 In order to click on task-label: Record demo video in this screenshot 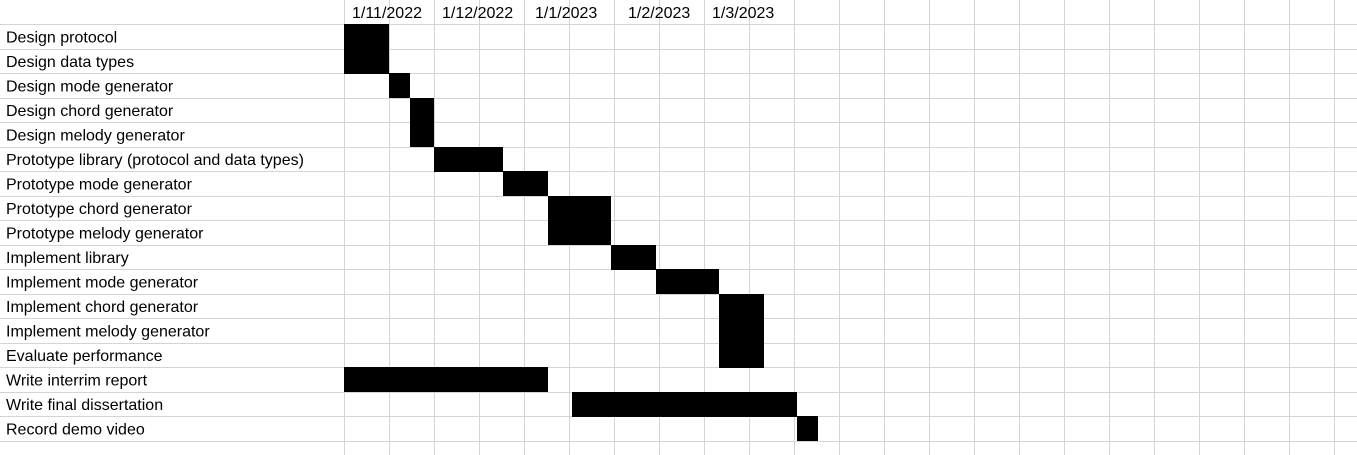, I will do `click(75, 430)`.